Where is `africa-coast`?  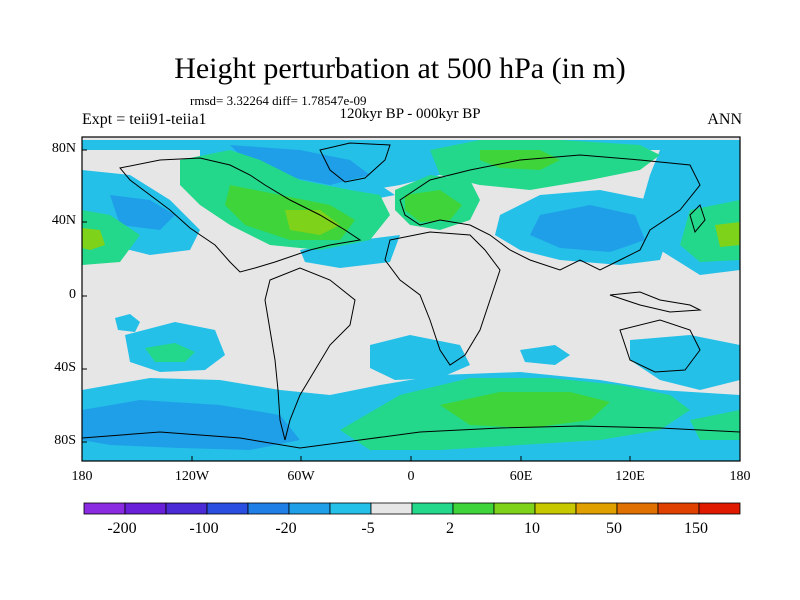
africa-coast is located at coordinates (442, 298).